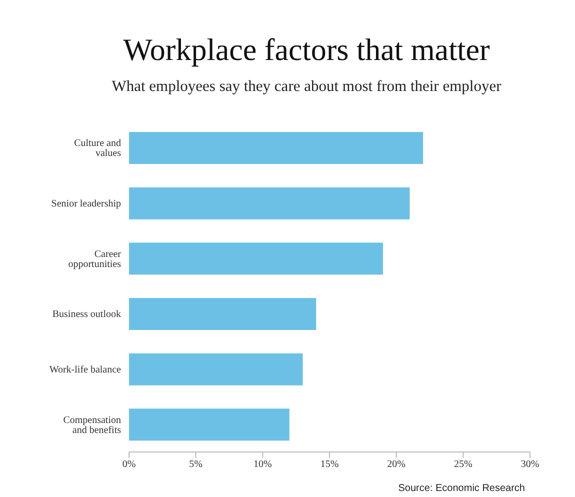 The height and width of the screenshot is (497, 575). Describe the element at coordinates (86, 204) in the screenshot. I see `y-tick-label: Senior leadership` at that location.